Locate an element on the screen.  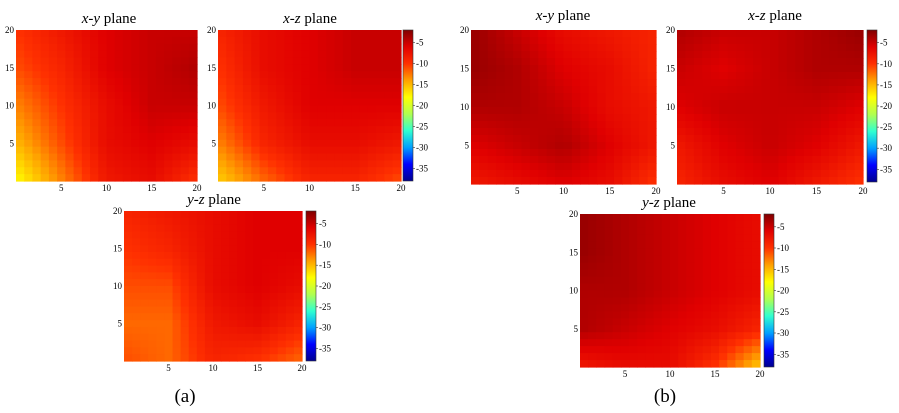
colorbar-tick-label: -20 is located at coordinates (783, 291).